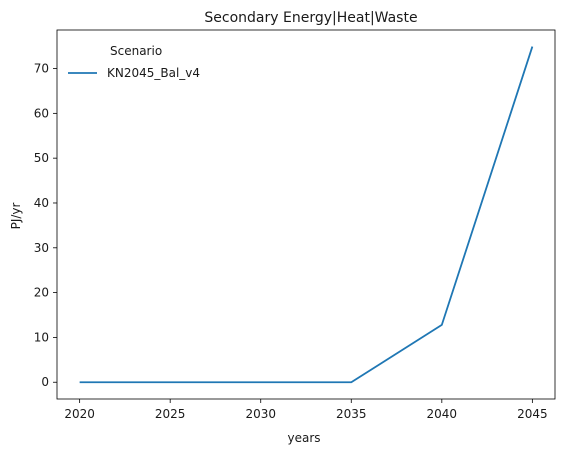 The height and width of the screenshot is (456, 561). I want to click on x-axis-label: years, so click(303, 438).